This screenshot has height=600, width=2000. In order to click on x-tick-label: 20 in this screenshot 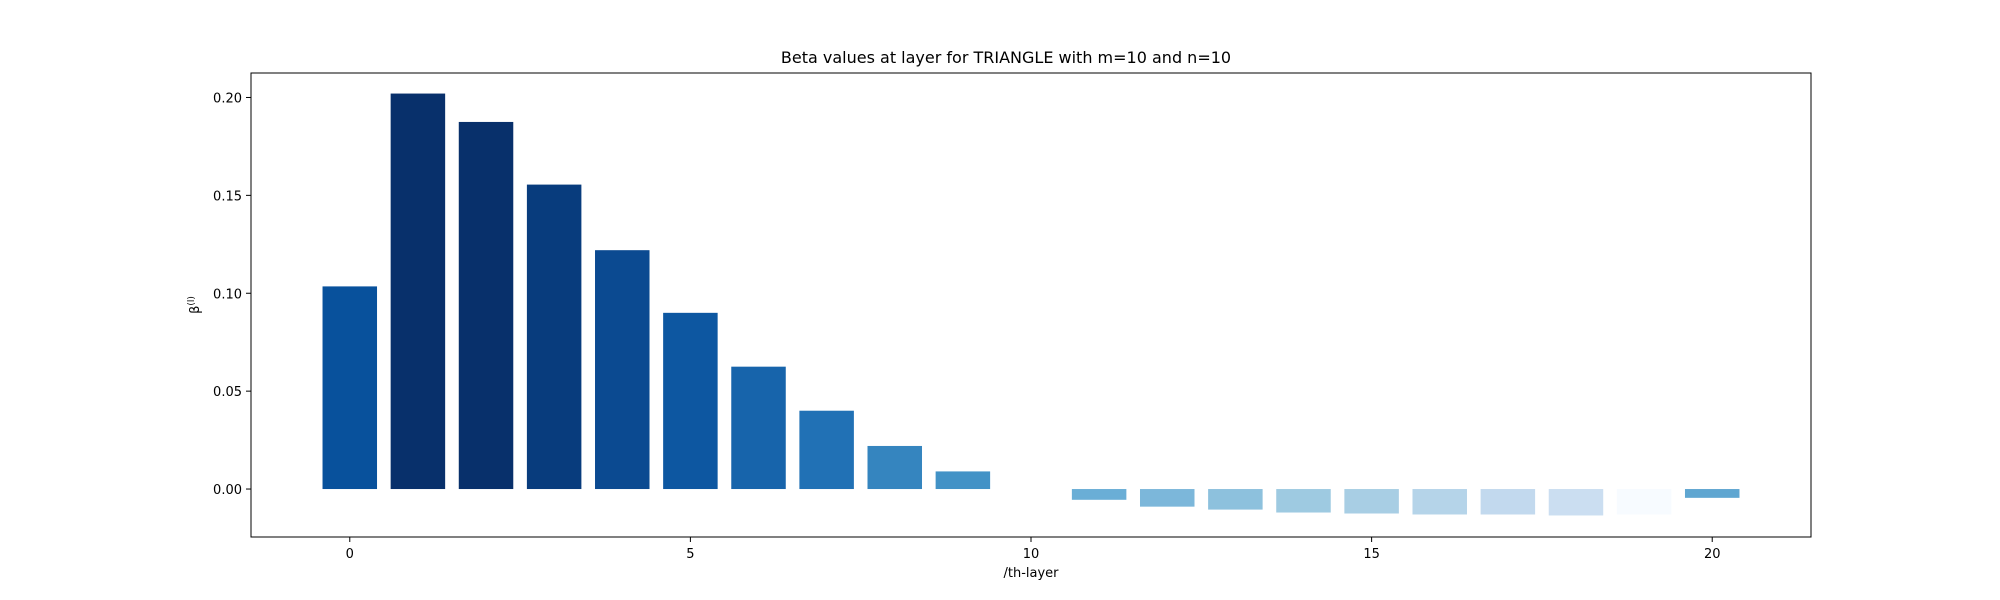, I will do `click(1712, 554)`.